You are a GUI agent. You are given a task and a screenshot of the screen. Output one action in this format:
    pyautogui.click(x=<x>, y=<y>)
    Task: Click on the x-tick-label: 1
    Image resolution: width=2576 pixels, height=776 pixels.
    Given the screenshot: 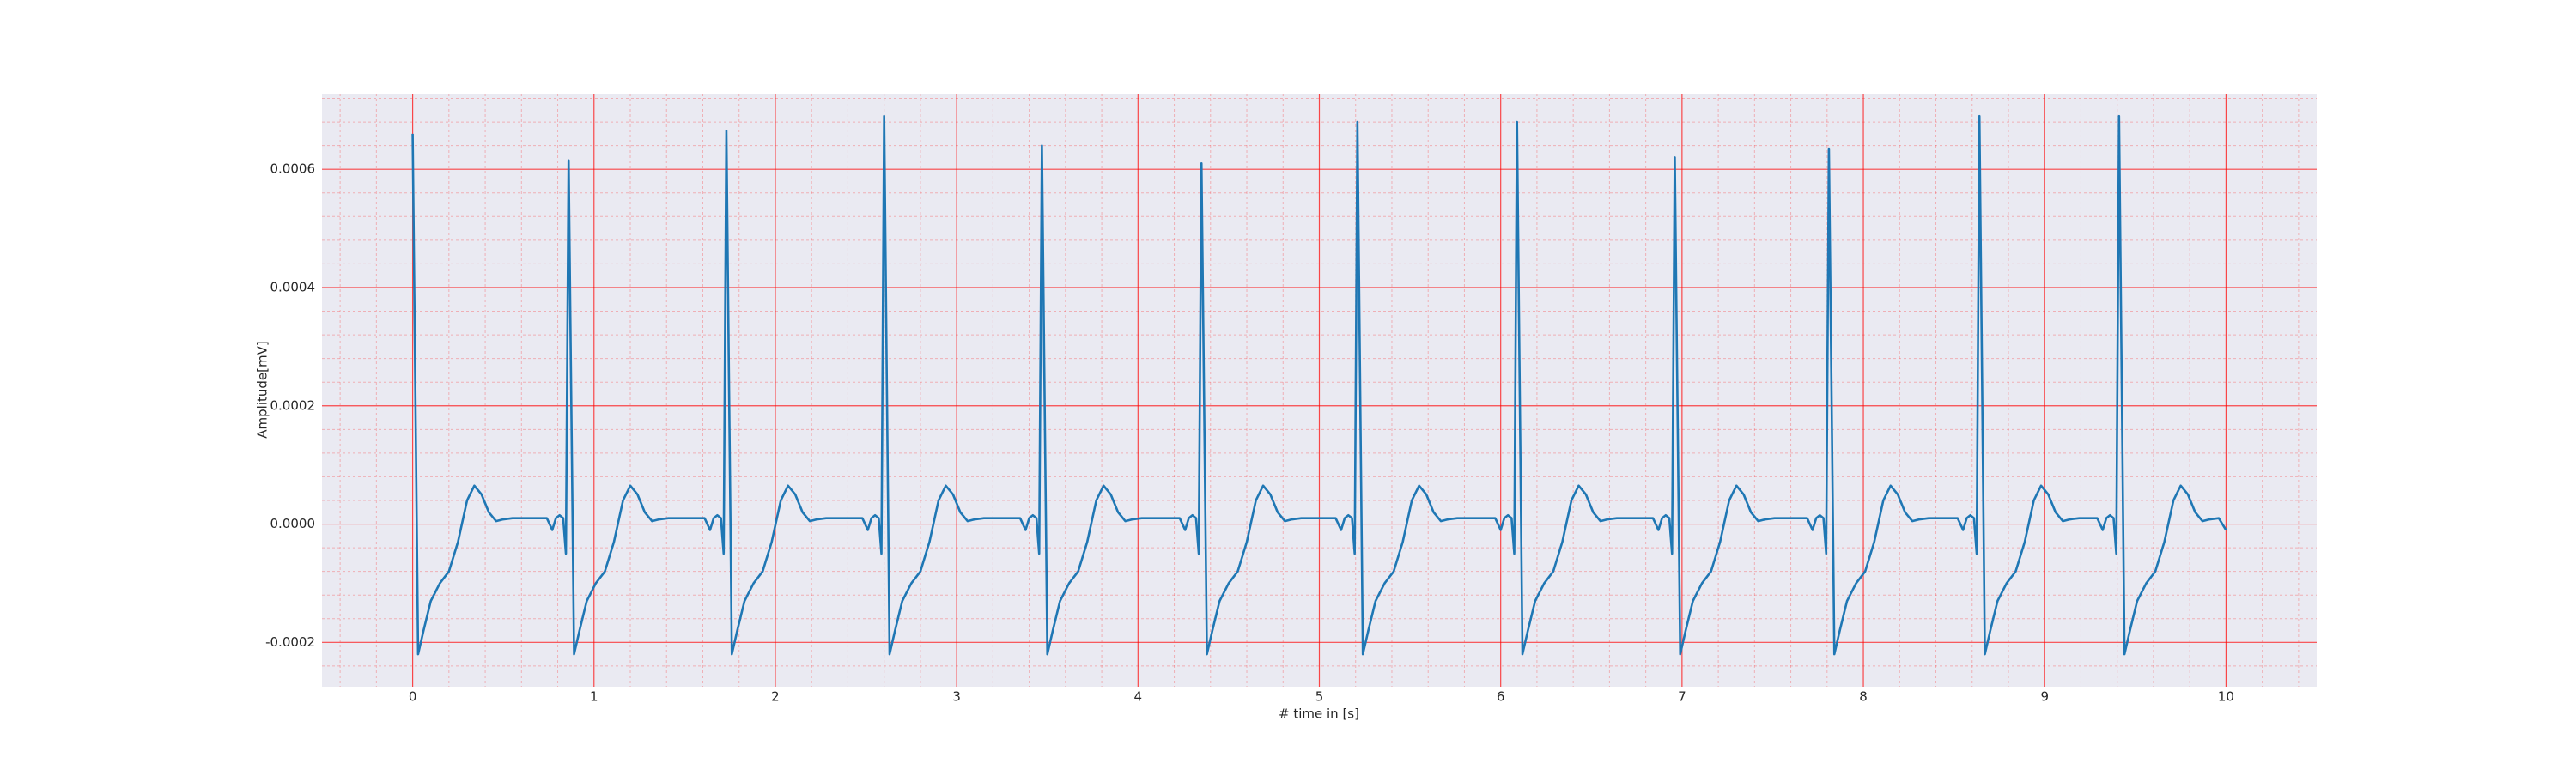 What is the action you would take?
    pyautogui.click(x=594, y=697)
    